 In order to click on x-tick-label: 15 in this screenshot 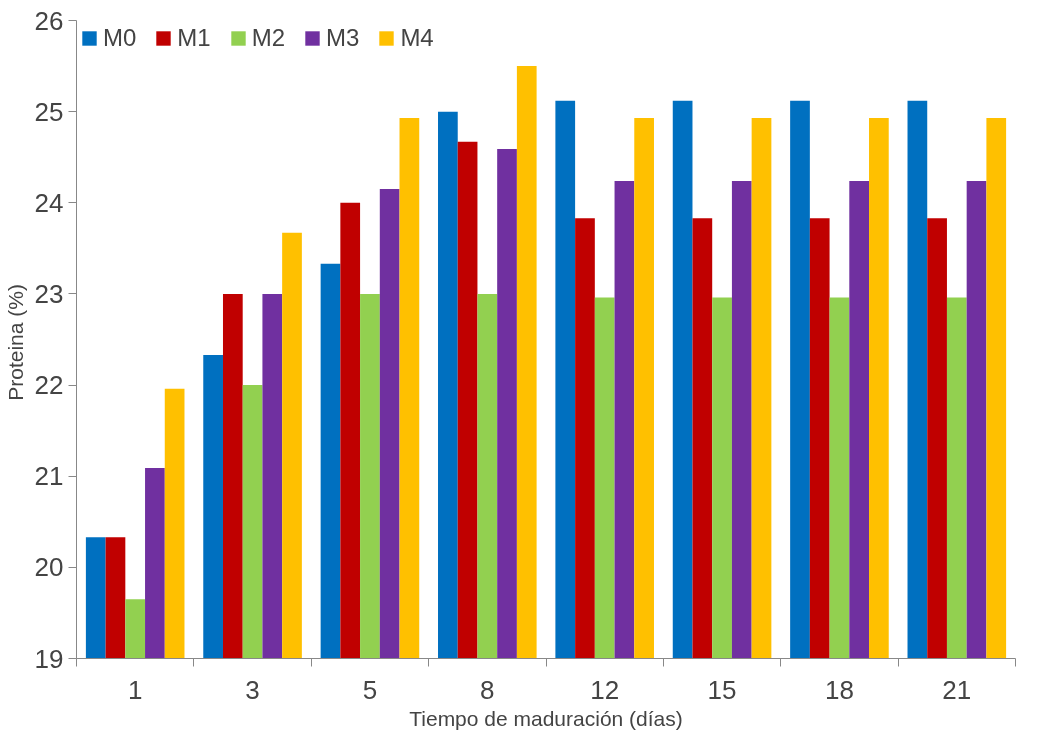, I will do `click(722, 689)`.